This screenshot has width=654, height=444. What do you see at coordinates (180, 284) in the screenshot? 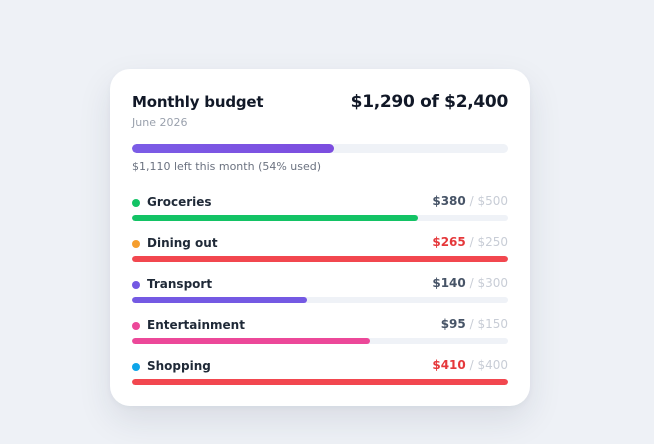
I see `category-name: Transport` at bounding box center [180, 284].